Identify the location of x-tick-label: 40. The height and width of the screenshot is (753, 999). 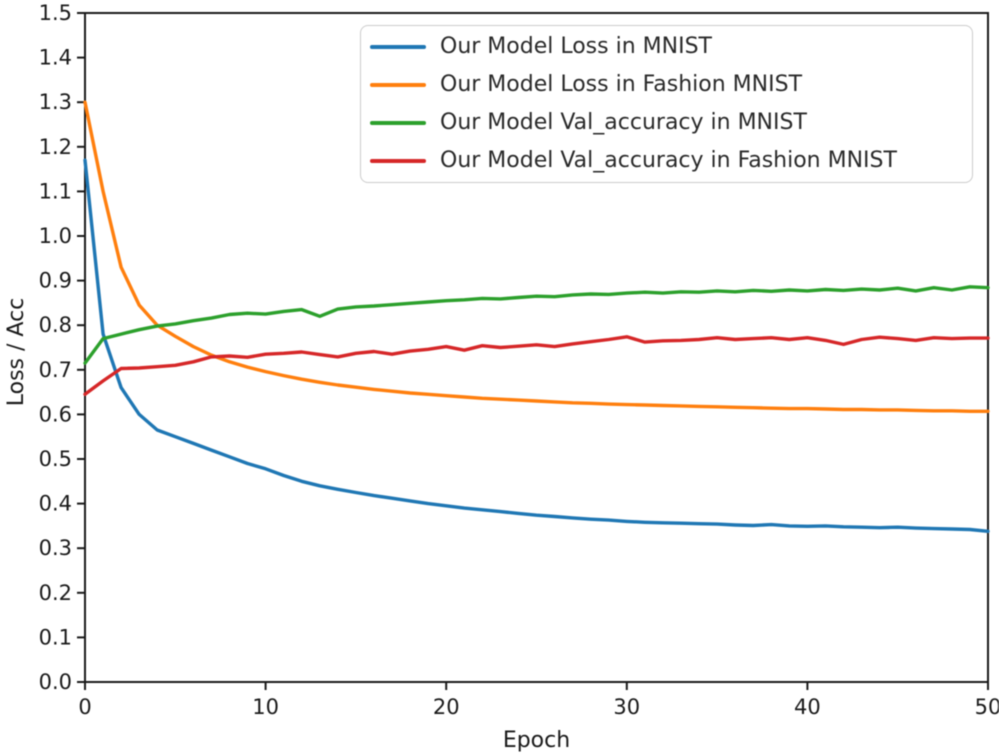
(807, 707).